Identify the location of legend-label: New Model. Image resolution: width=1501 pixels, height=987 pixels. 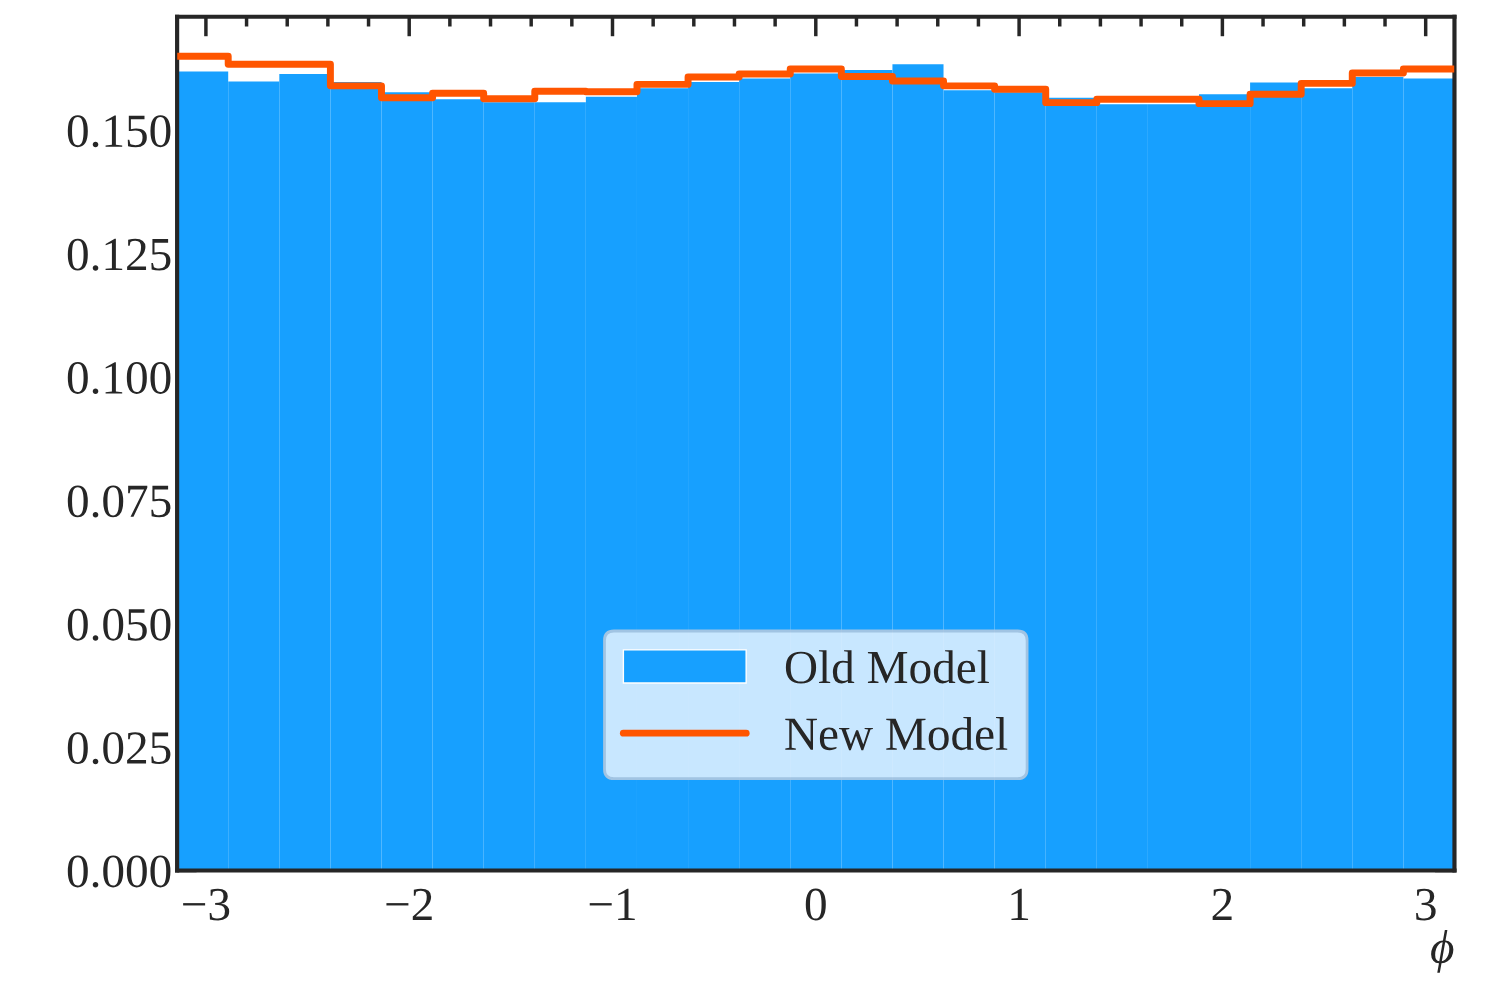
(896, 733).